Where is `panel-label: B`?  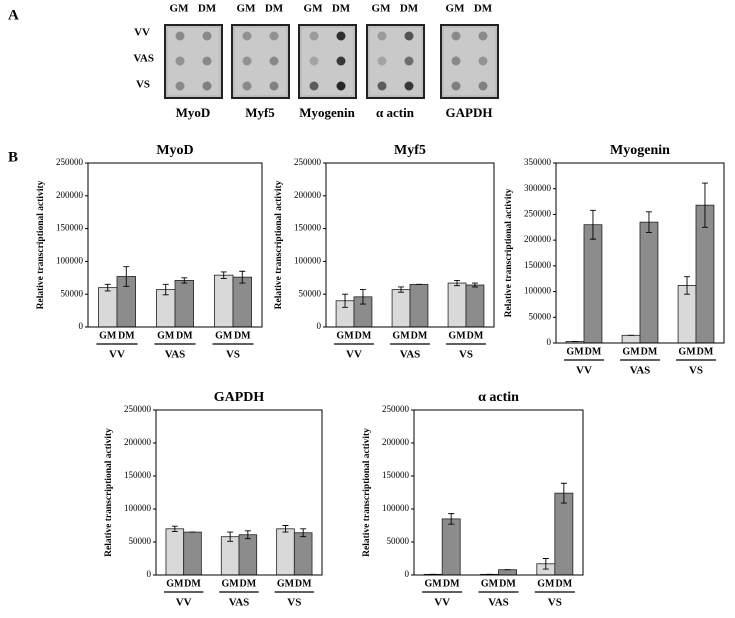
panel-label: B is located at coordinates (13, 157).